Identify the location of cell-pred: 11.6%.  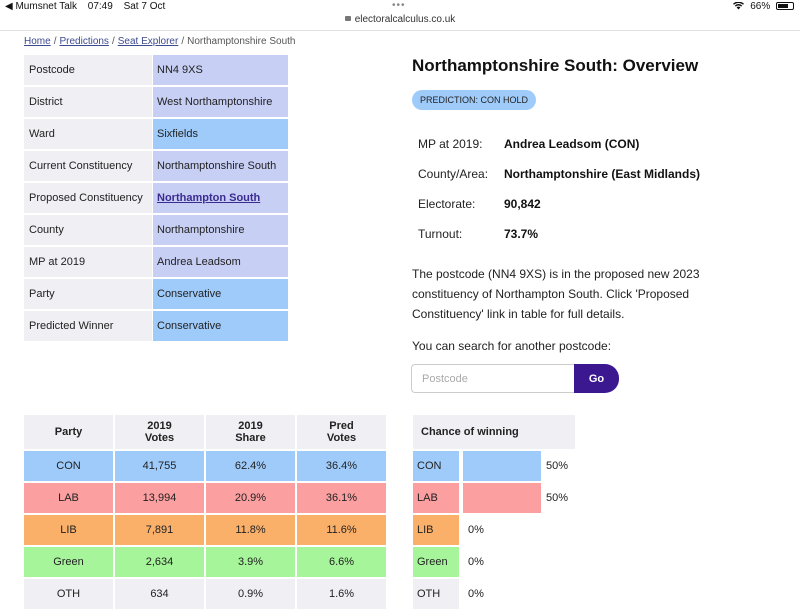
(341, 530).